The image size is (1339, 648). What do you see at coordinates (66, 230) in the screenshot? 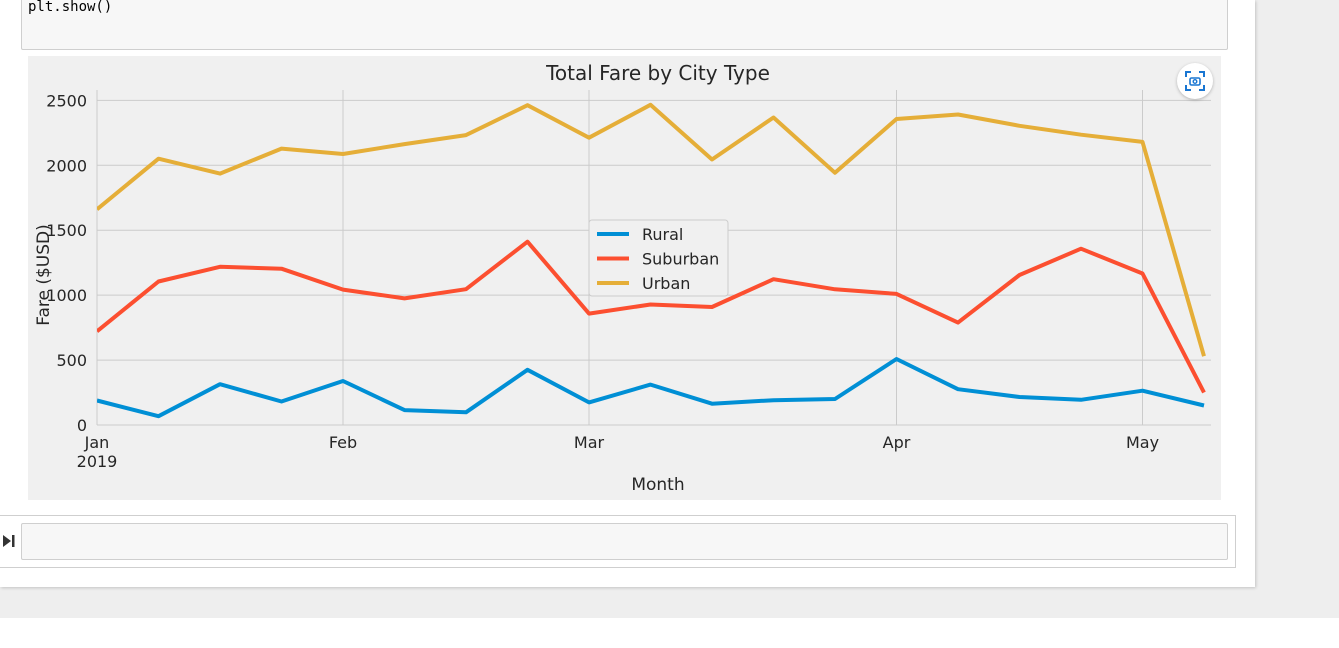
I see `y-tick-label: 1500` at bounding box center [66, 230].